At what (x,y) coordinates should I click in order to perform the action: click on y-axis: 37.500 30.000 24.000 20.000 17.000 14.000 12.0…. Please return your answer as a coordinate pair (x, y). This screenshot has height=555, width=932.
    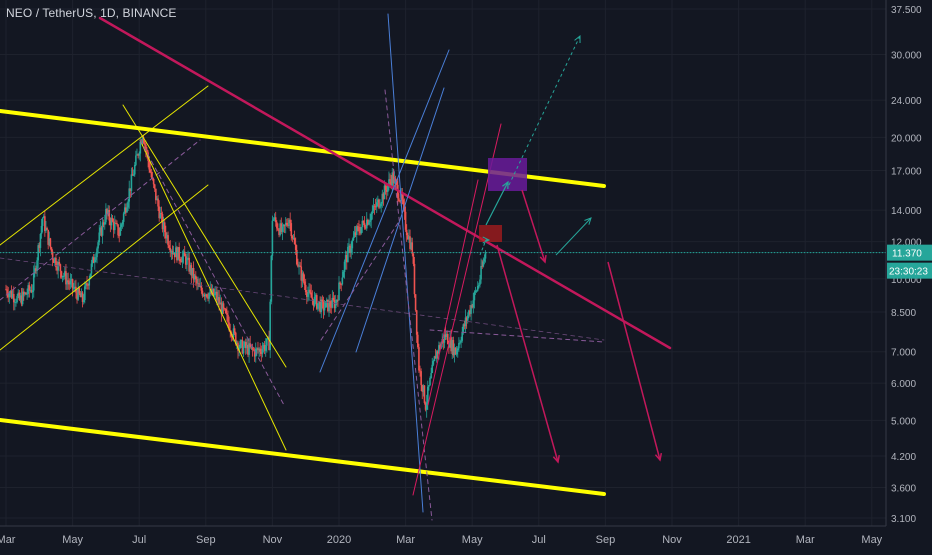
    Looking at the image, I should click on (906, 265).